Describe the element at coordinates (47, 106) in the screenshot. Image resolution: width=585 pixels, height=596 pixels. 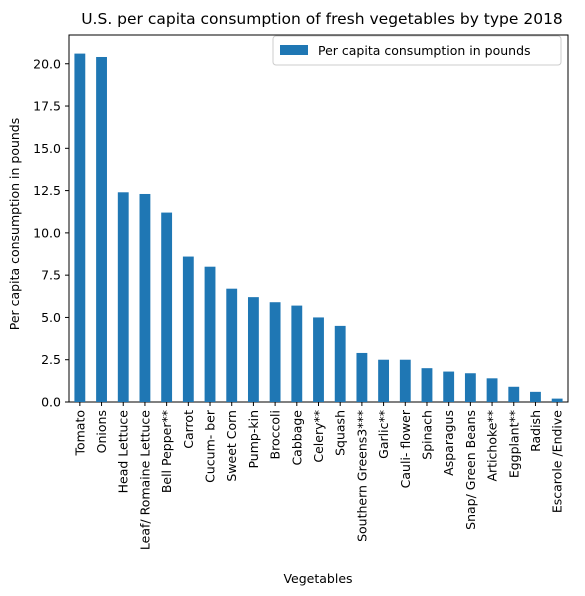
I see `y-tick-label: 17.5` at that location.